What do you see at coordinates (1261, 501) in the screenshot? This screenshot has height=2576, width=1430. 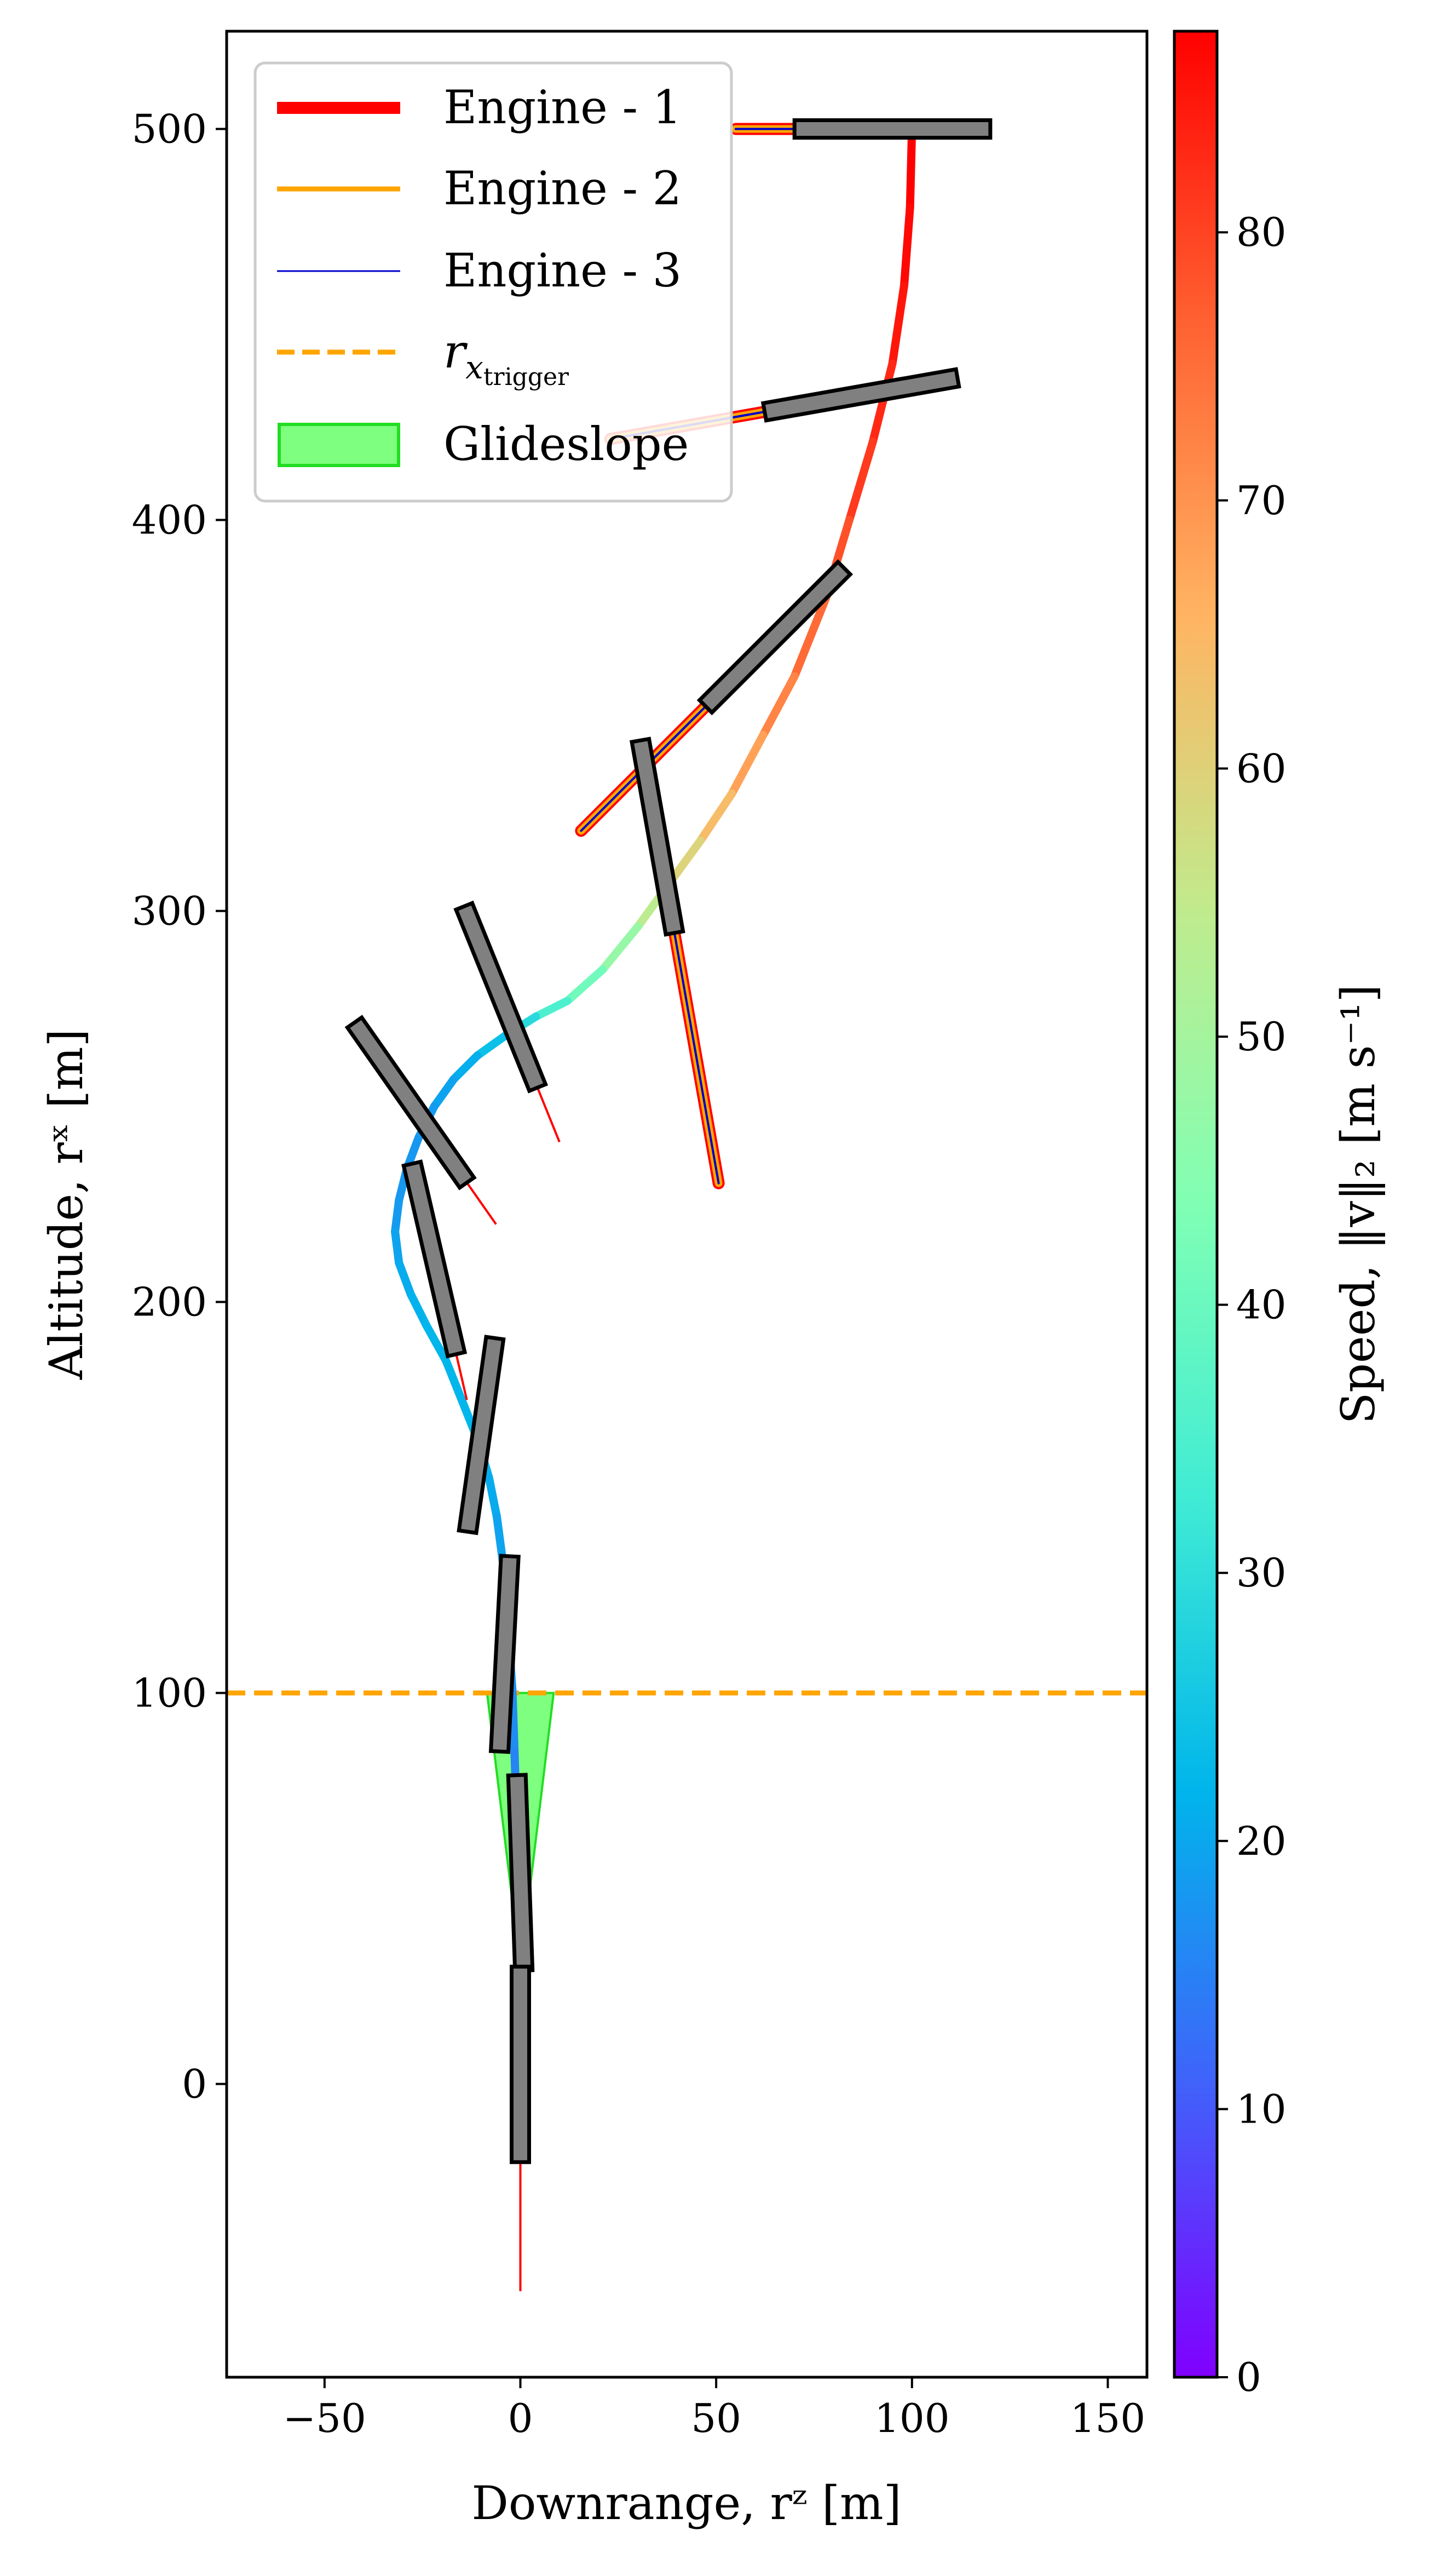 I see `colorbar-tick-label: 70` at bounding box center [1261, 501].